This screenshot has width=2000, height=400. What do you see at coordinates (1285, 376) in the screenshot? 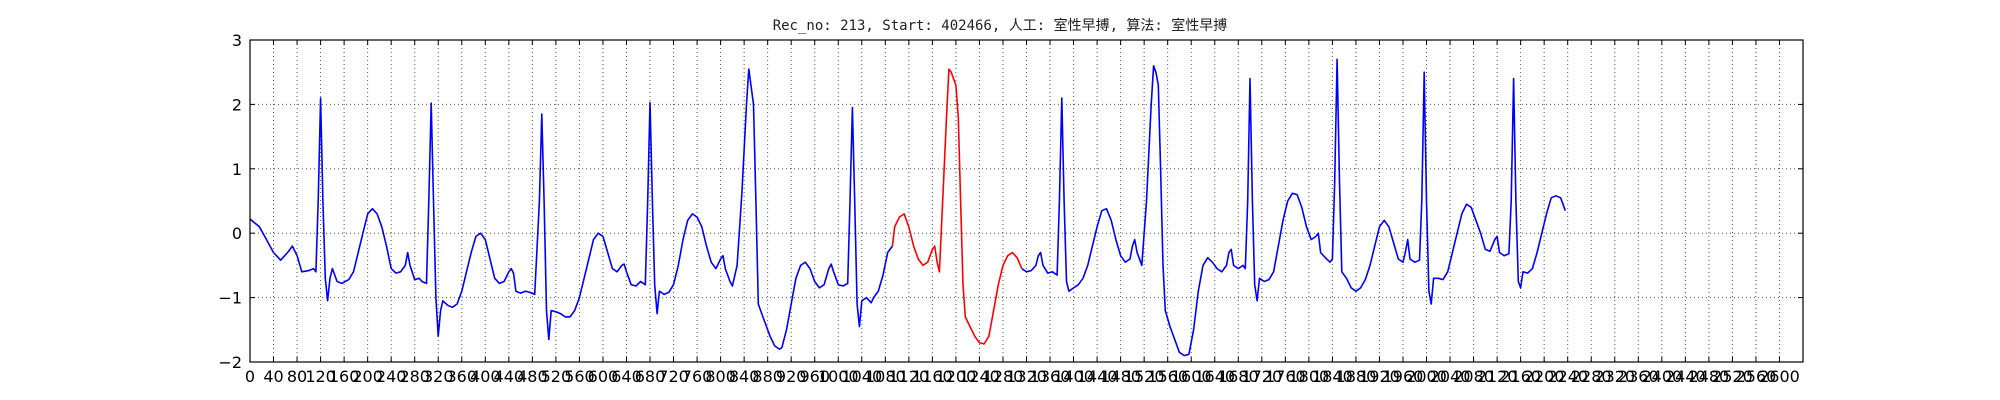
I see `x-tick-label: 1760` at bounding box center [1285, 376].